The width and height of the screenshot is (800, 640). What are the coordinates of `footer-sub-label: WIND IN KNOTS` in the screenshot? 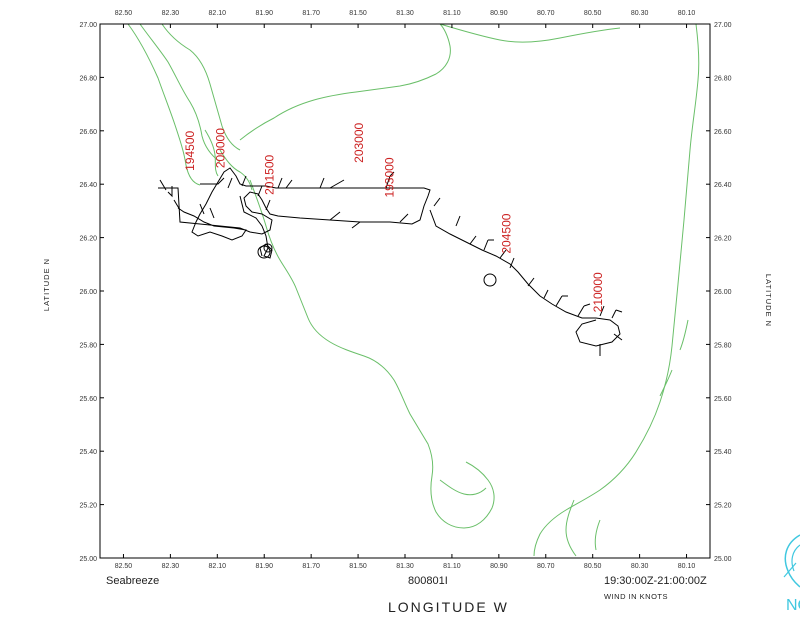 It's located at (636, 596).